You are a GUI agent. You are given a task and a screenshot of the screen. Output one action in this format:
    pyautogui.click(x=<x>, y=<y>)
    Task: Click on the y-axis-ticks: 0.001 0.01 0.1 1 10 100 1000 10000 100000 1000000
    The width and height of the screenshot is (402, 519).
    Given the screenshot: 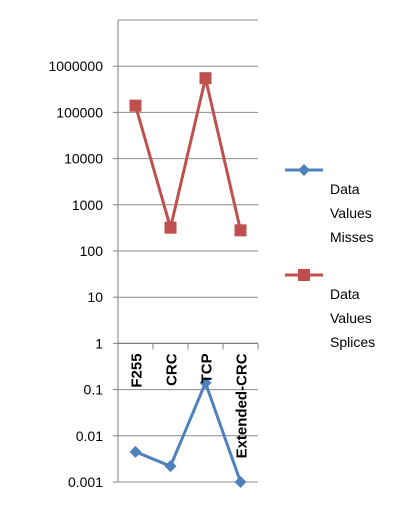 What is the action you would take?
    pyautogui.click(x=83, y=274)
    